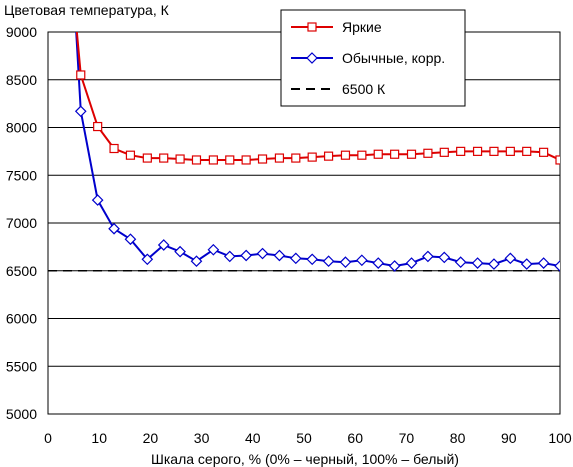 Image resolution: width=573 pixels, height=467 pixels. I want to click on legend-label-1: Обычные, корр., so click(393, 58).